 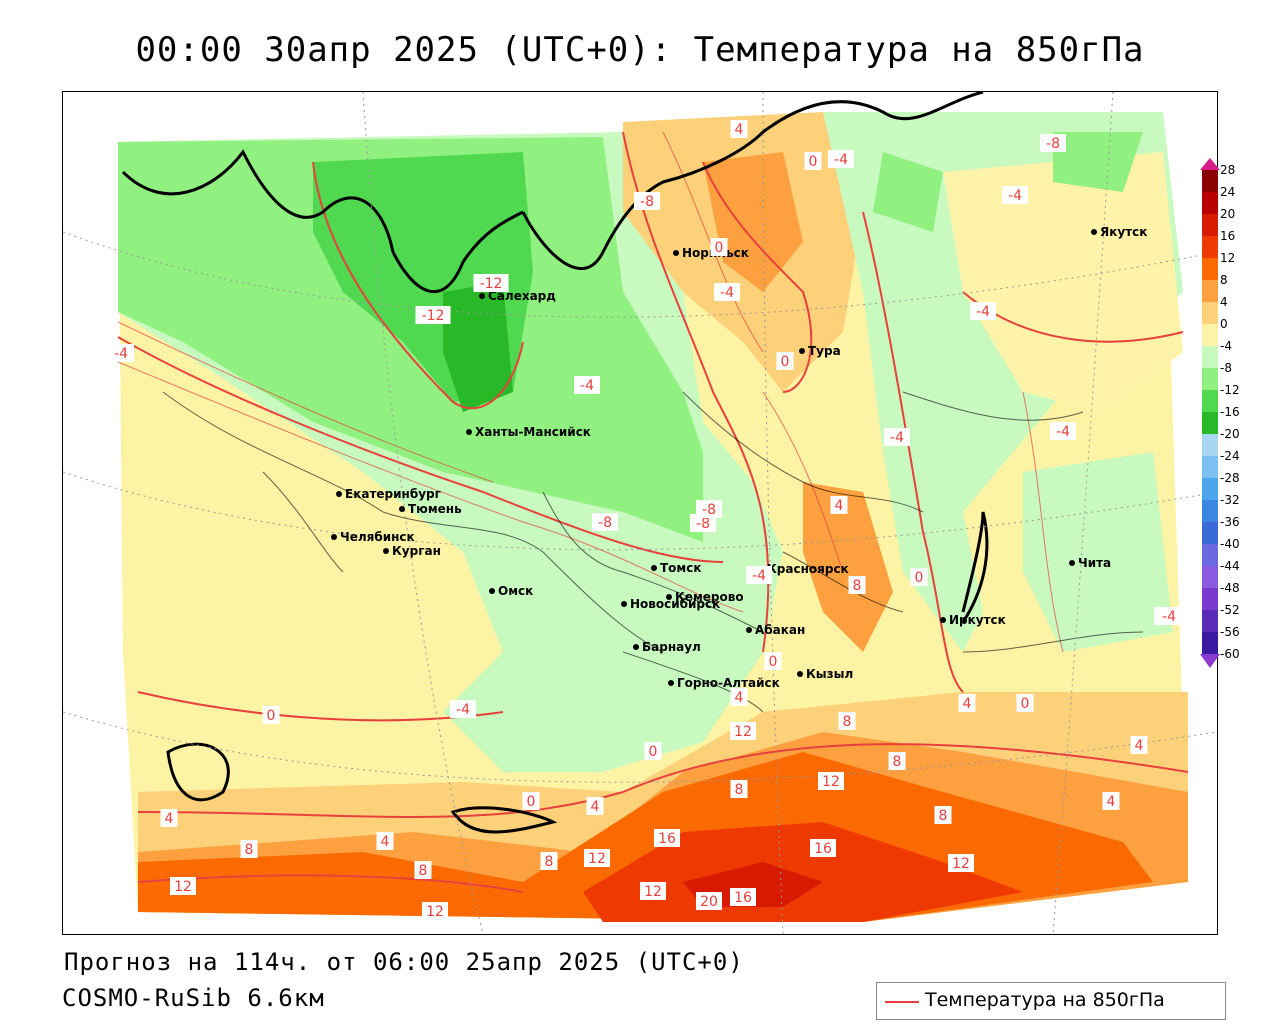 What do you see at coordinates (435, 509) in the screenshot?
I see `city-label: Тюмень` at bounding box center [435, 509].